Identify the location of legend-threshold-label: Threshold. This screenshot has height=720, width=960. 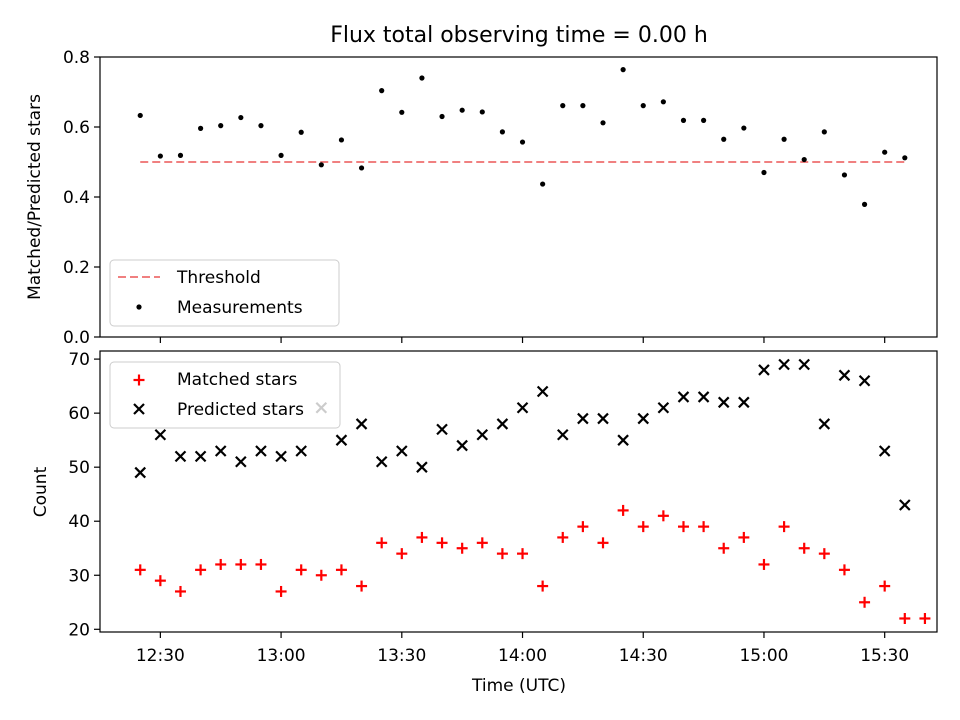
(218, 278).